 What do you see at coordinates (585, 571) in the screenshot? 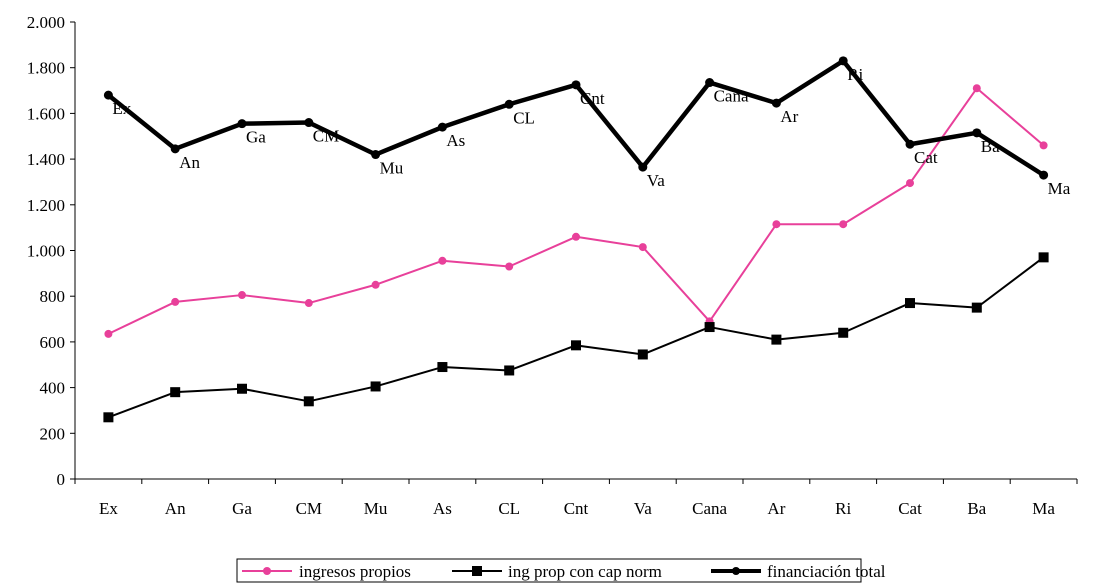
I see `legend-label: ing prop con cap norm` at bounding box center [585, 571].